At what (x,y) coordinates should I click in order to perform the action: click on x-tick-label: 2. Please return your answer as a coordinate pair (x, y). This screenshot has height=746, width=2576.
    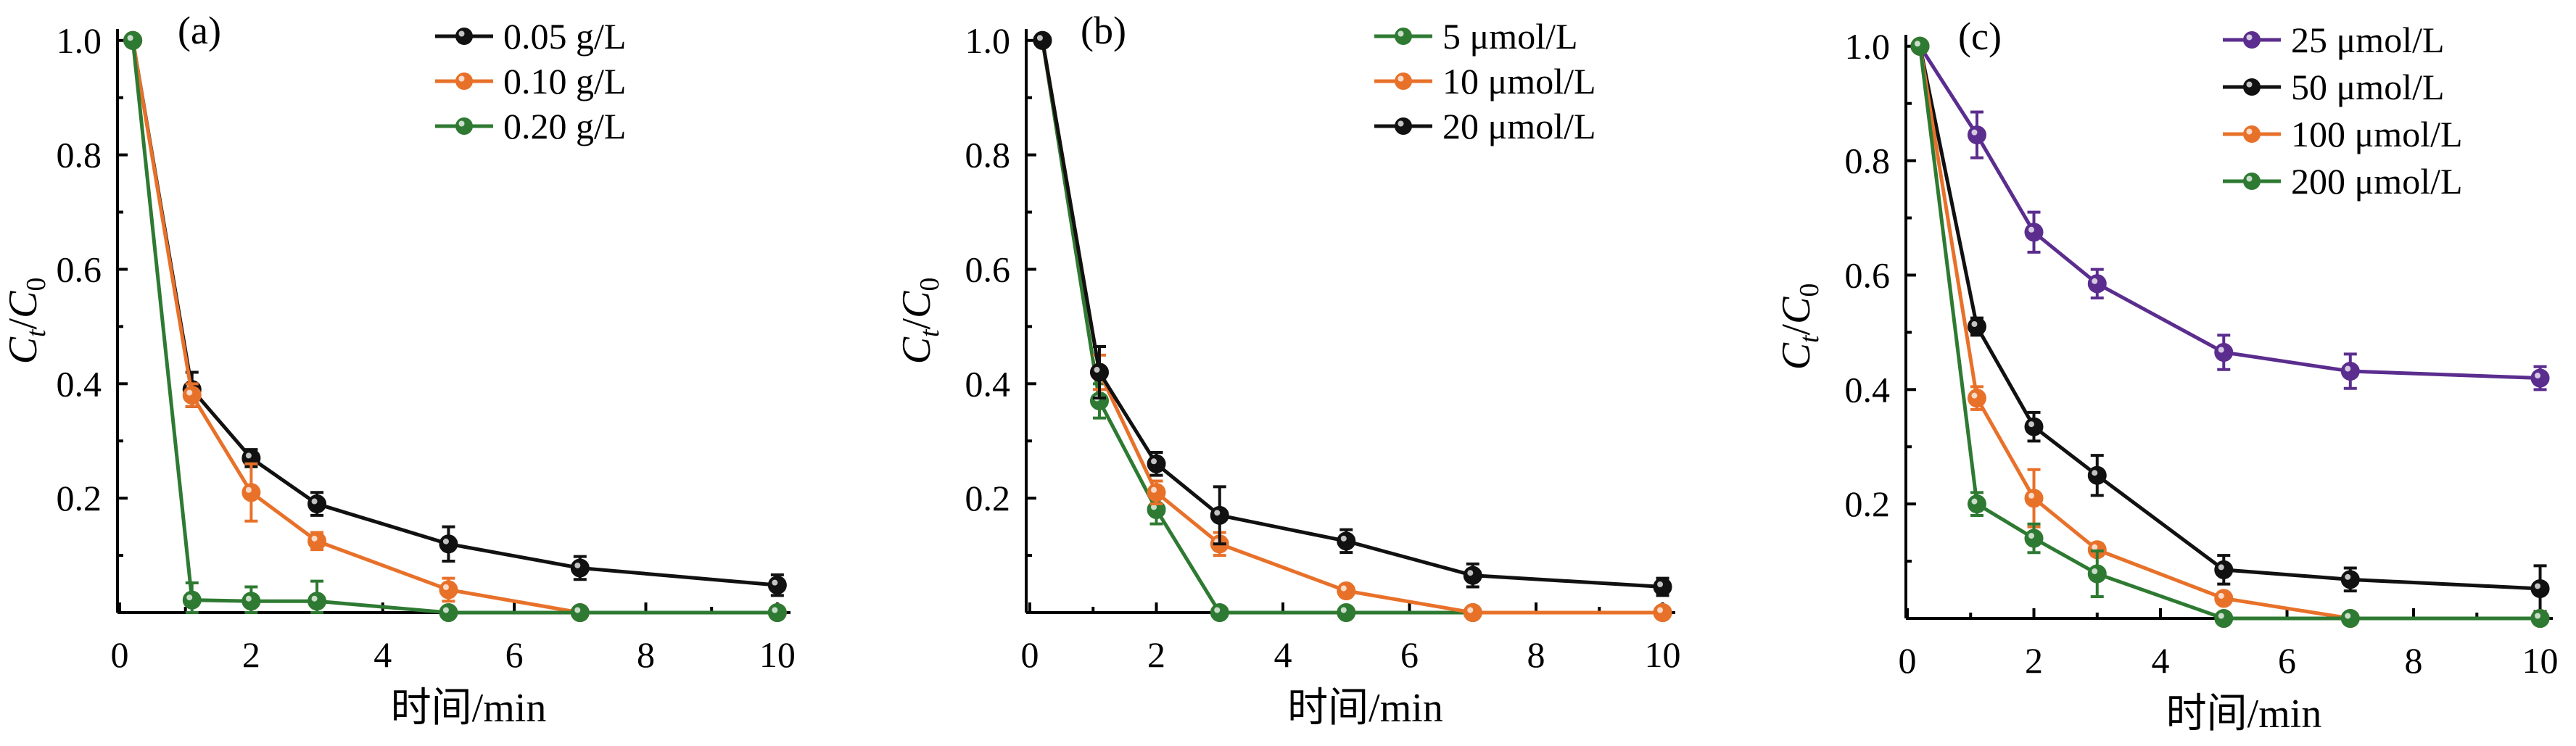
    Looking at the image, I should click on (2034, 660).